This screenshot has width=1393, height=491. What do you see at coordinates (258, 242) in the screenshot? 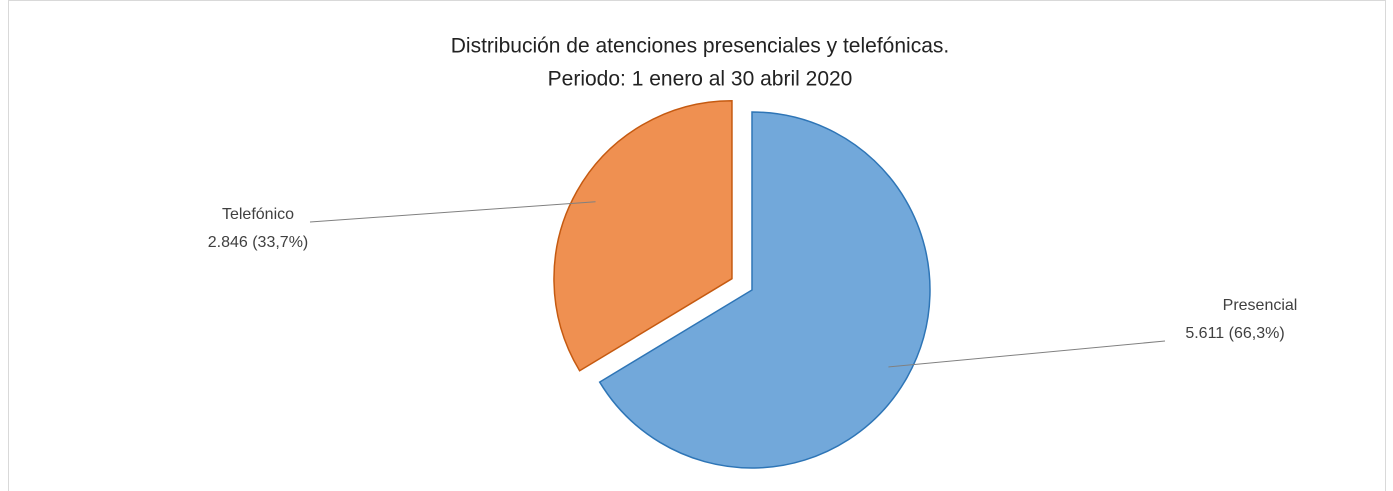
I see `value-label: 2.846 (33,7%)` at bounding box center [258, 242].